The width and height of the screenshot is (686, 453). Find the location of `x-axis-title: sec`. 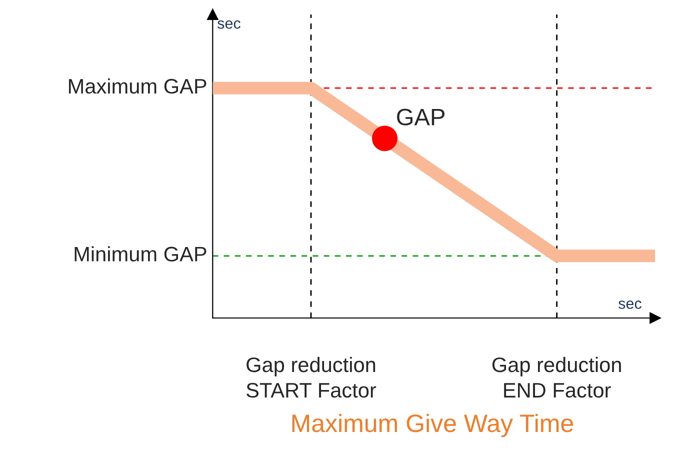

x-axis-title: sec is located at coordinates (630, 304).